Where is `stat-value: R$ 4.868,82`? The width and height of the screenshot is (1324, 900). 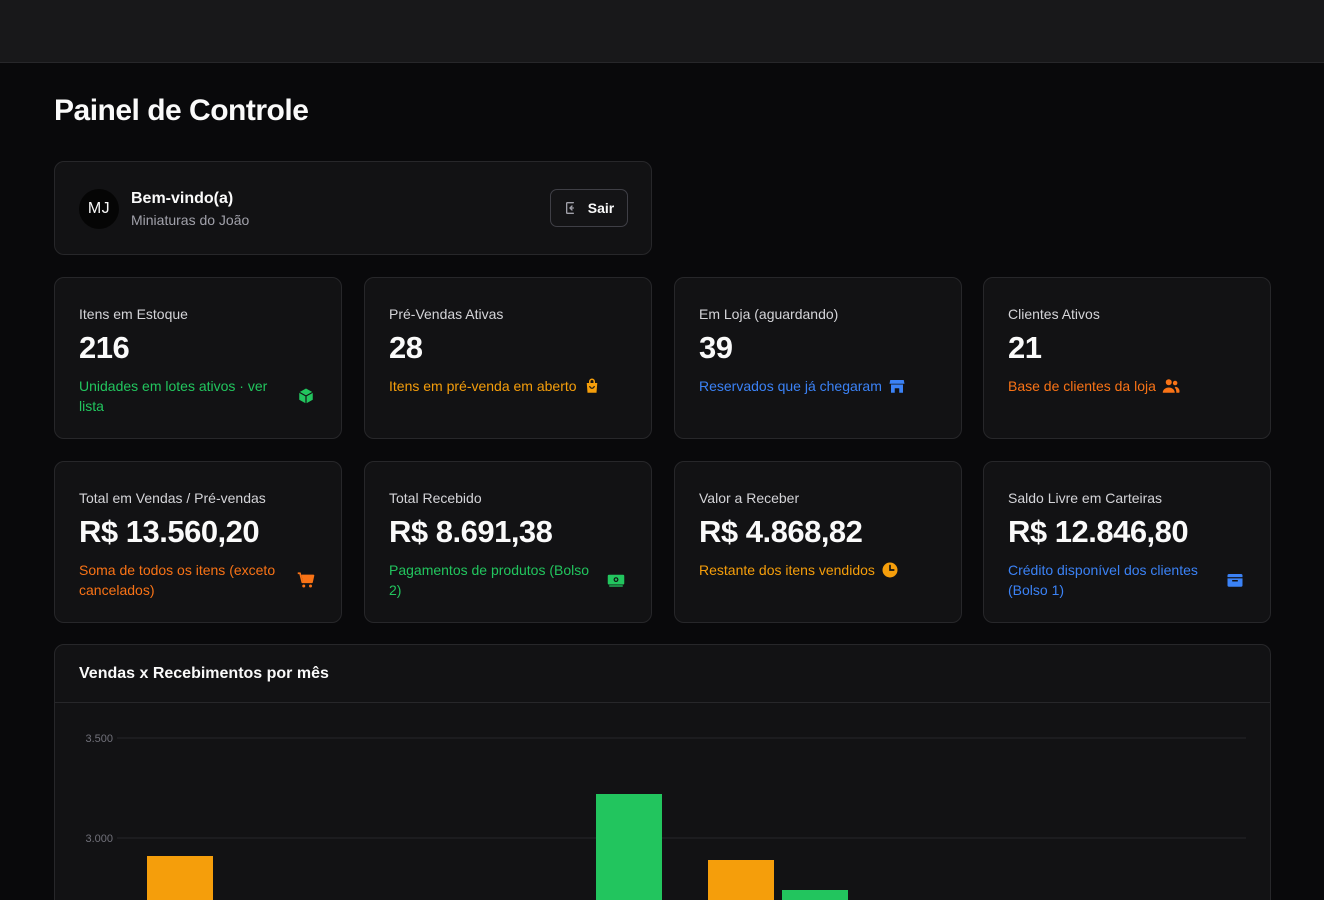
stat-value: R$ 4.868,82 is located at coordinates (781, 531).